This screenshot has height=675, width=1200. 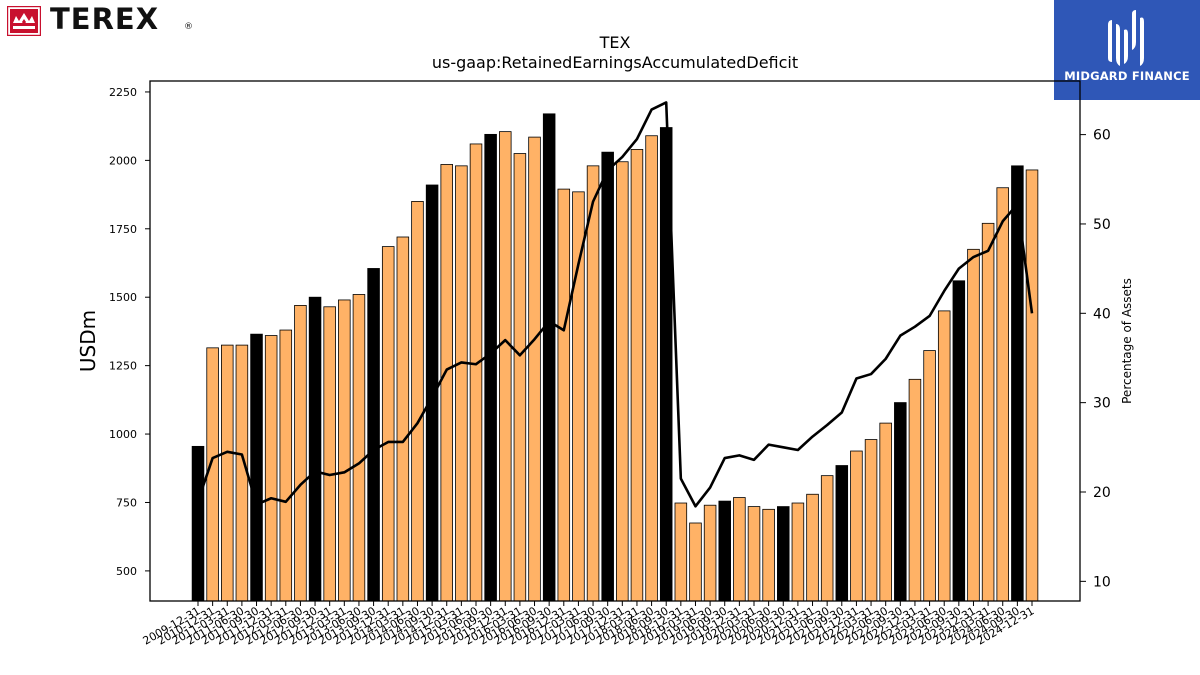 What do you see at coordinates (1102, 314) in the screenshot?
I see `y2-tick-label: 40` at bounding box center [1102, 314].